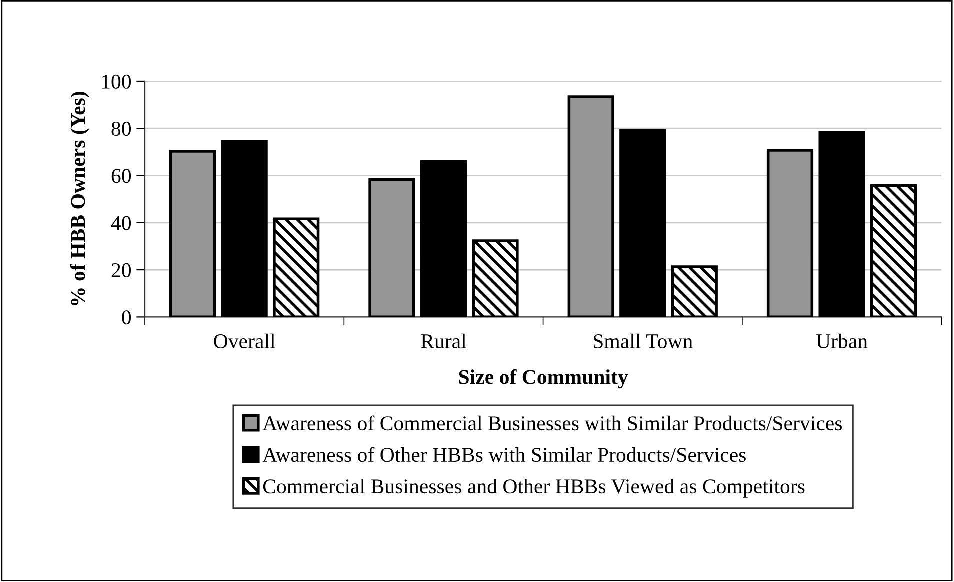 The height and width of the screenshot is (582, 954). I want to click on y-axis-title: % of HBB Owners (Yes), so click(80, 199).